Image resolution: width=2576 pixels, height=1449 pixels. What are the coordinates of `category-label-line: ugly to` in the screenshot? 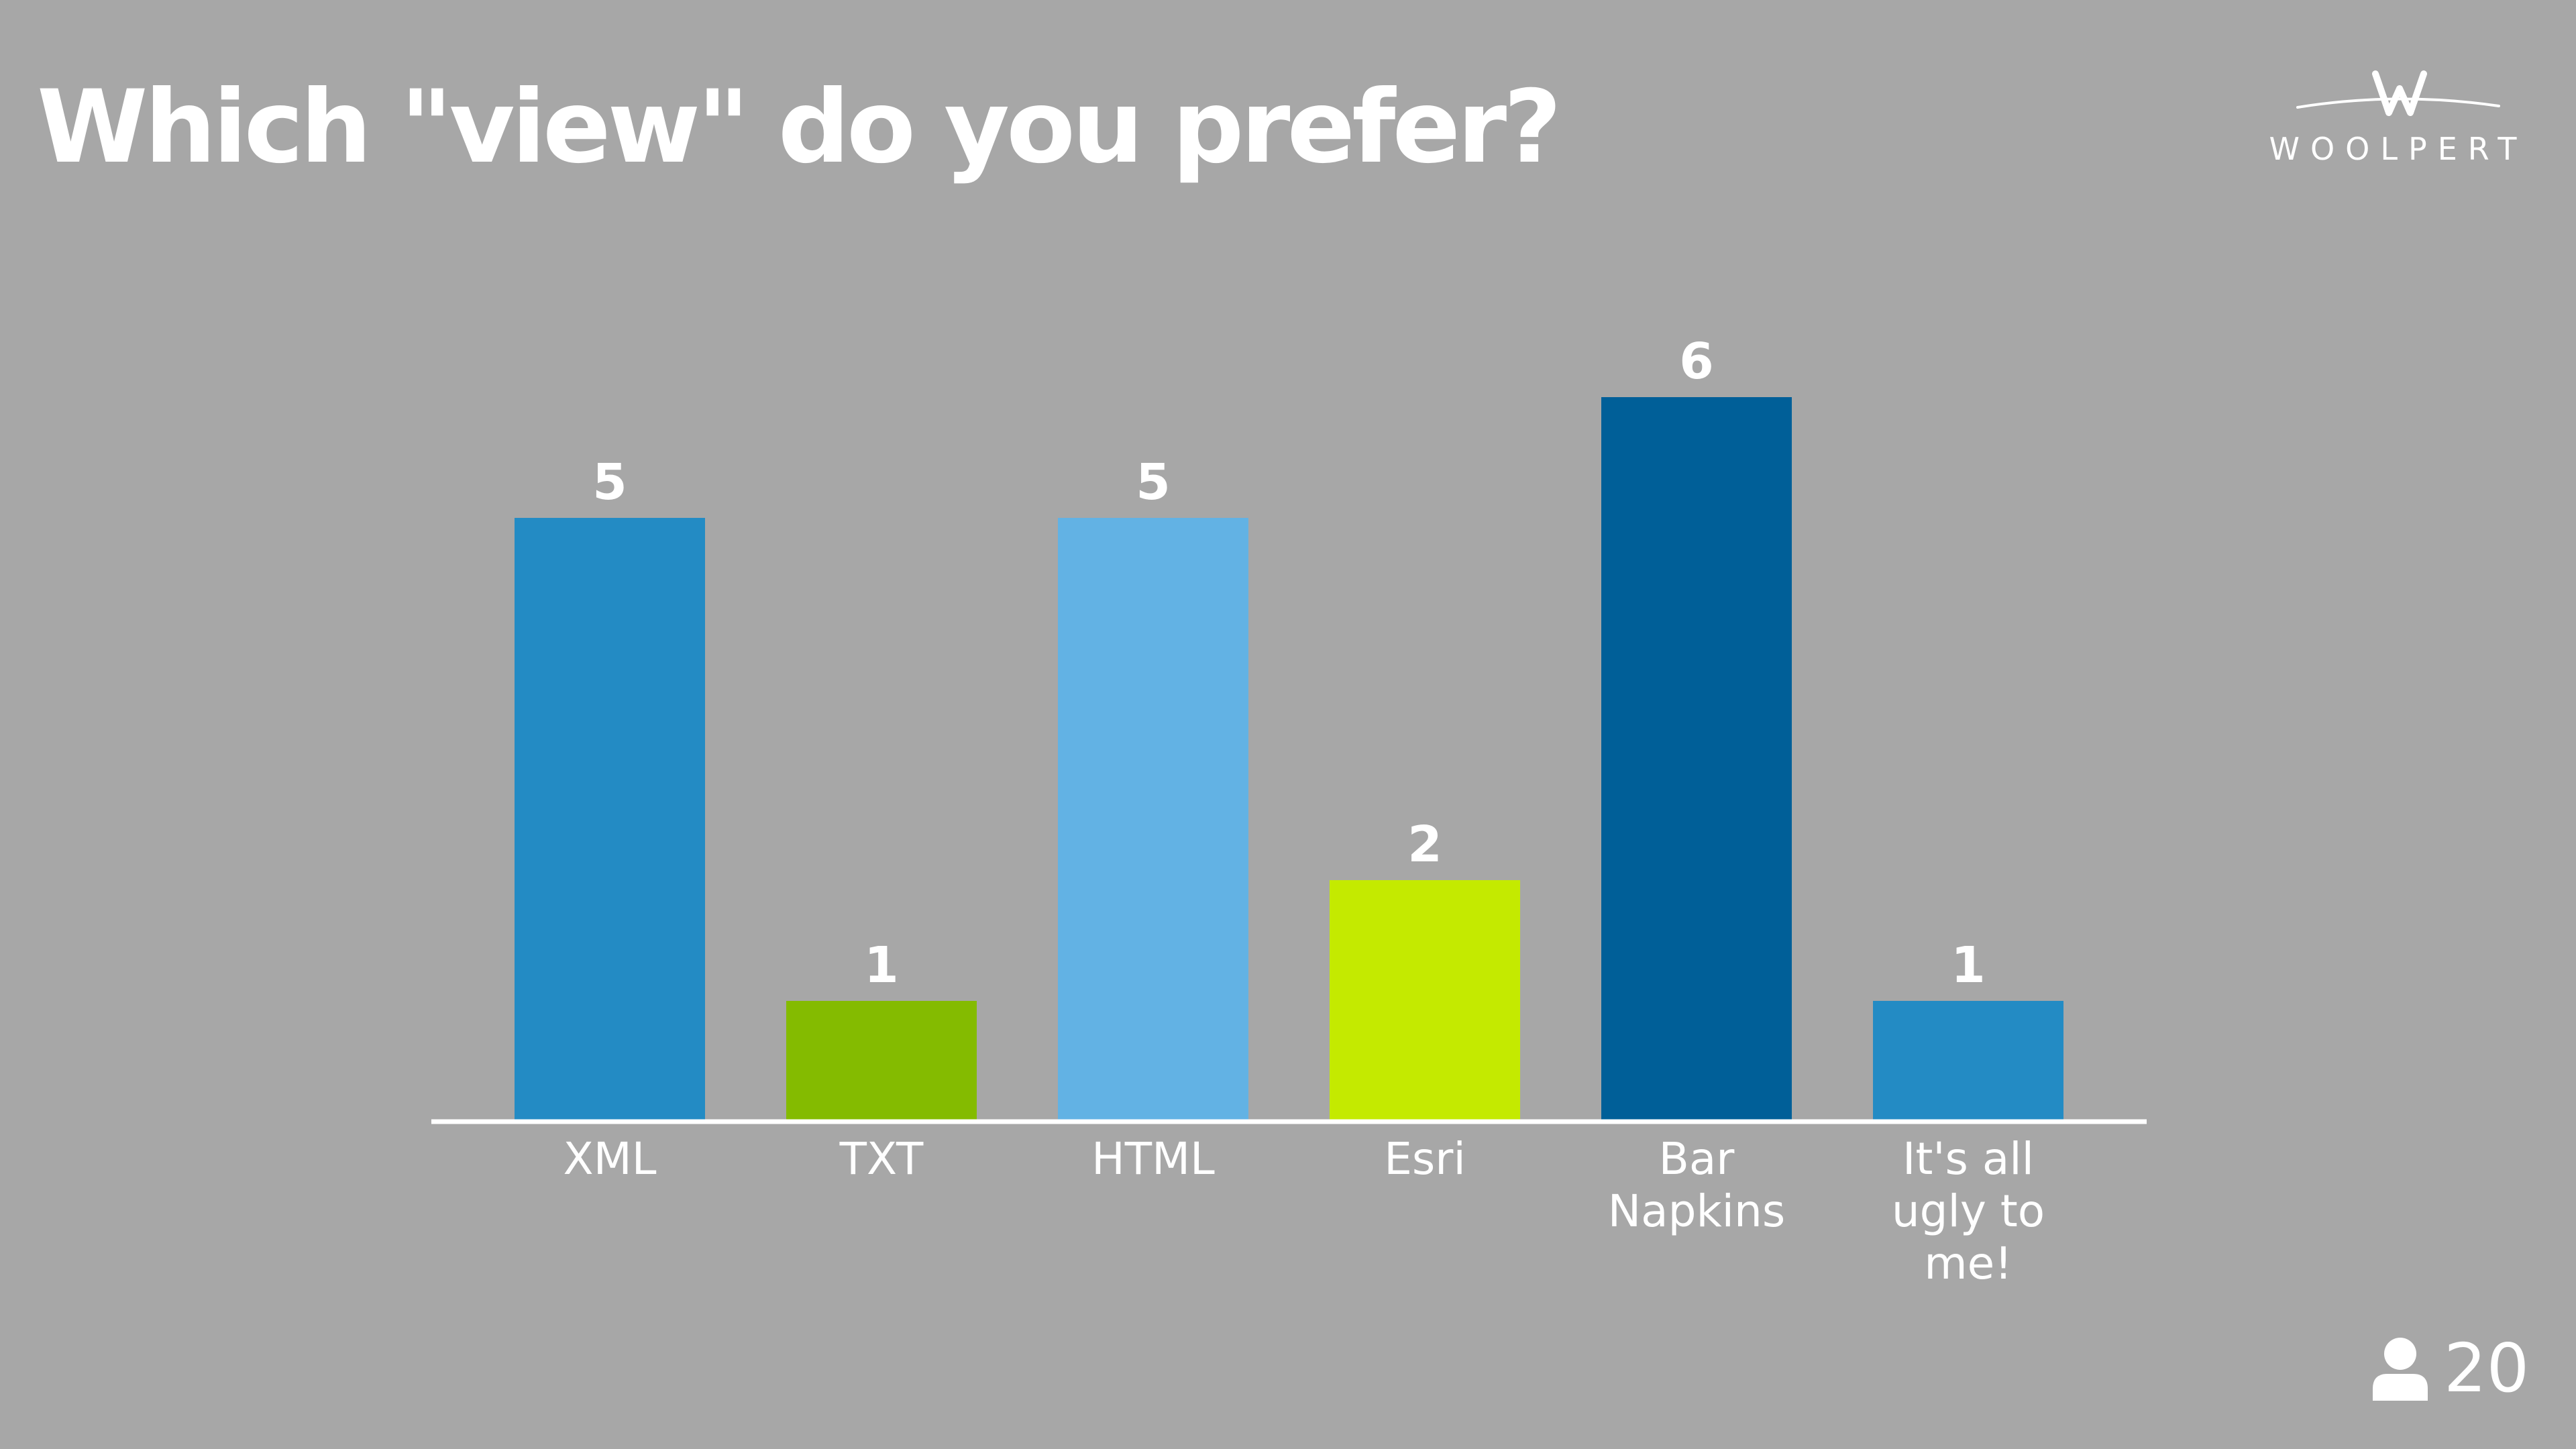 It's located at (1968, 1211).